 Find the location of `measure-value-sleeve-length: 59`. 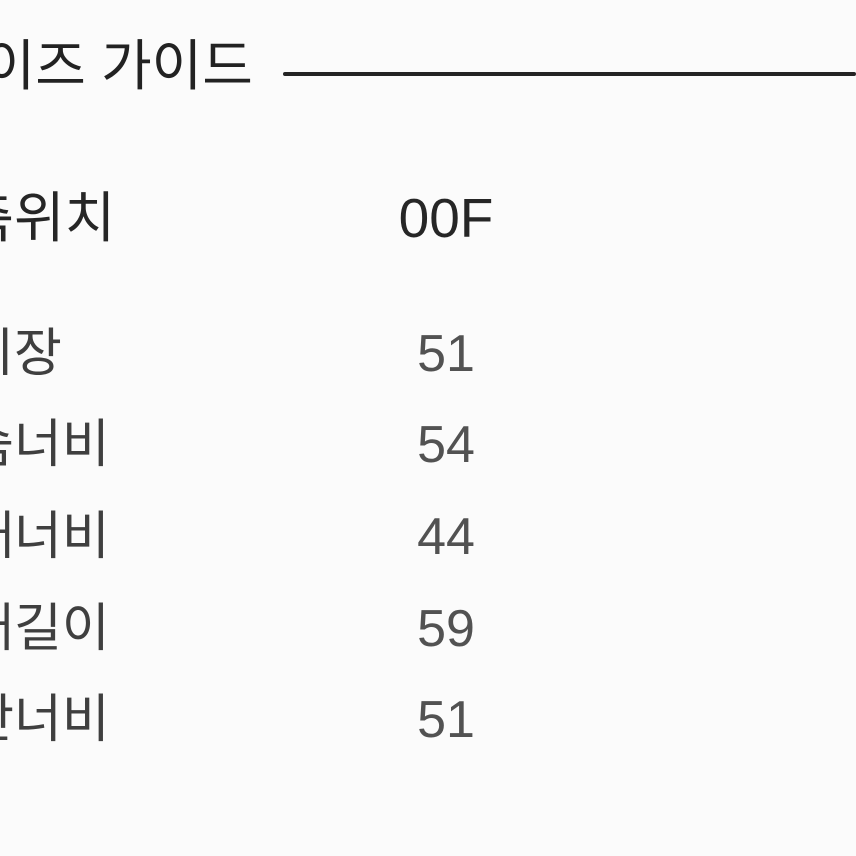

measure-value-sleeve-length: 59 is located at coordinates (446, 629).